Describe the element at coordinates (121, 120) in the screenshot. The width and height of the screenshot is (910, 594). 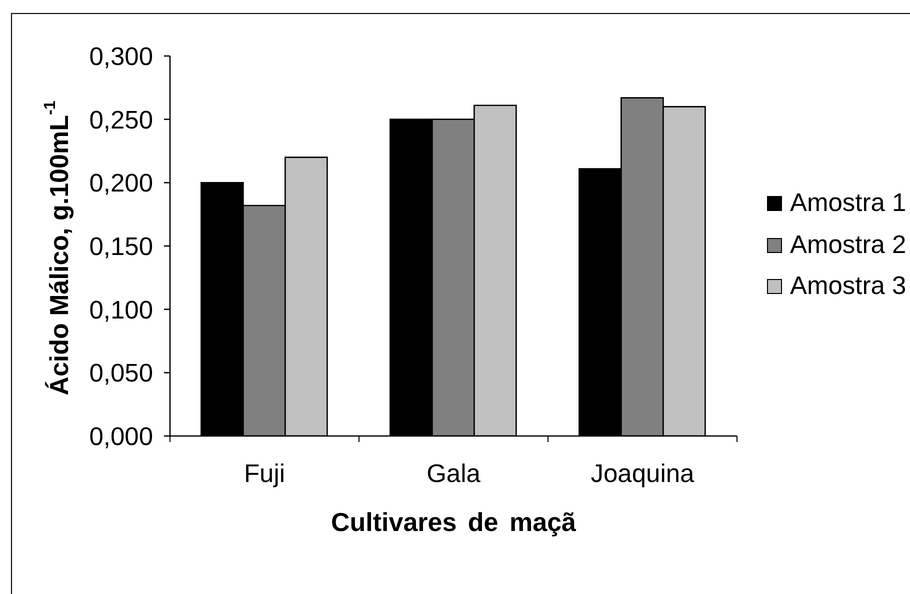
I see `y-tick-label: 0,250` at that location.